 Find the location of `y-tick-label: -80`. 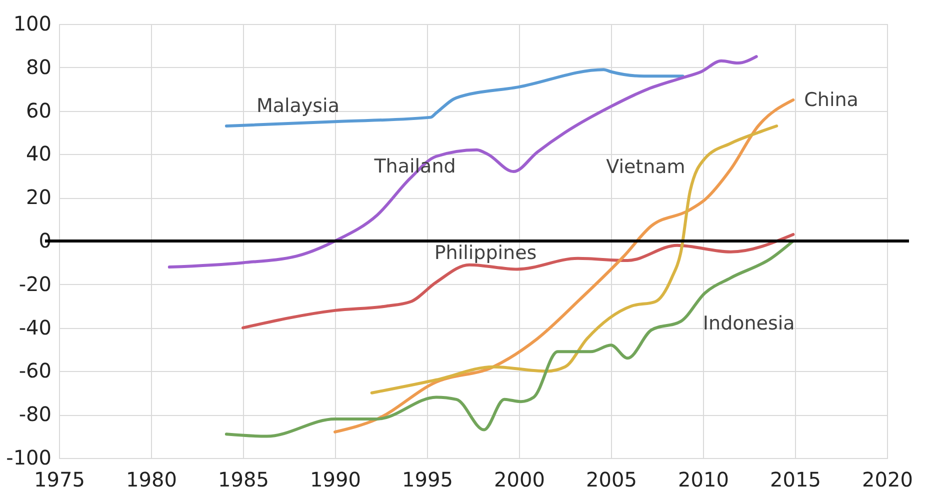

y-tick-label: -80 is located at coordinates (35, 414).